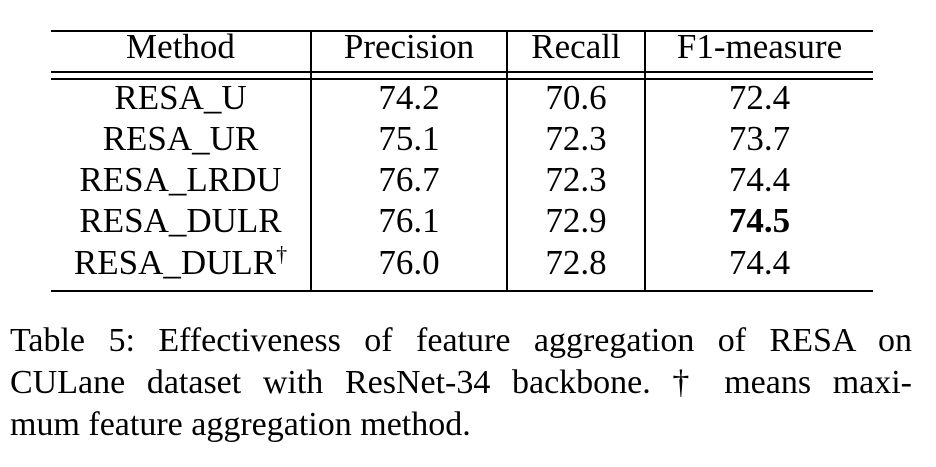 The width and height of the screenshot is (936, 467). I want to click on header-recall: Recall, so click(576, 46).